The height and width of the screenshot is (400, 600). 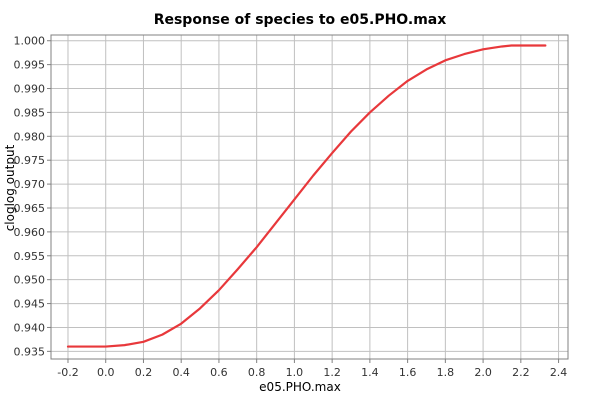 I want to click on y-tick-label: 0.950, so click(x=30, y=280).